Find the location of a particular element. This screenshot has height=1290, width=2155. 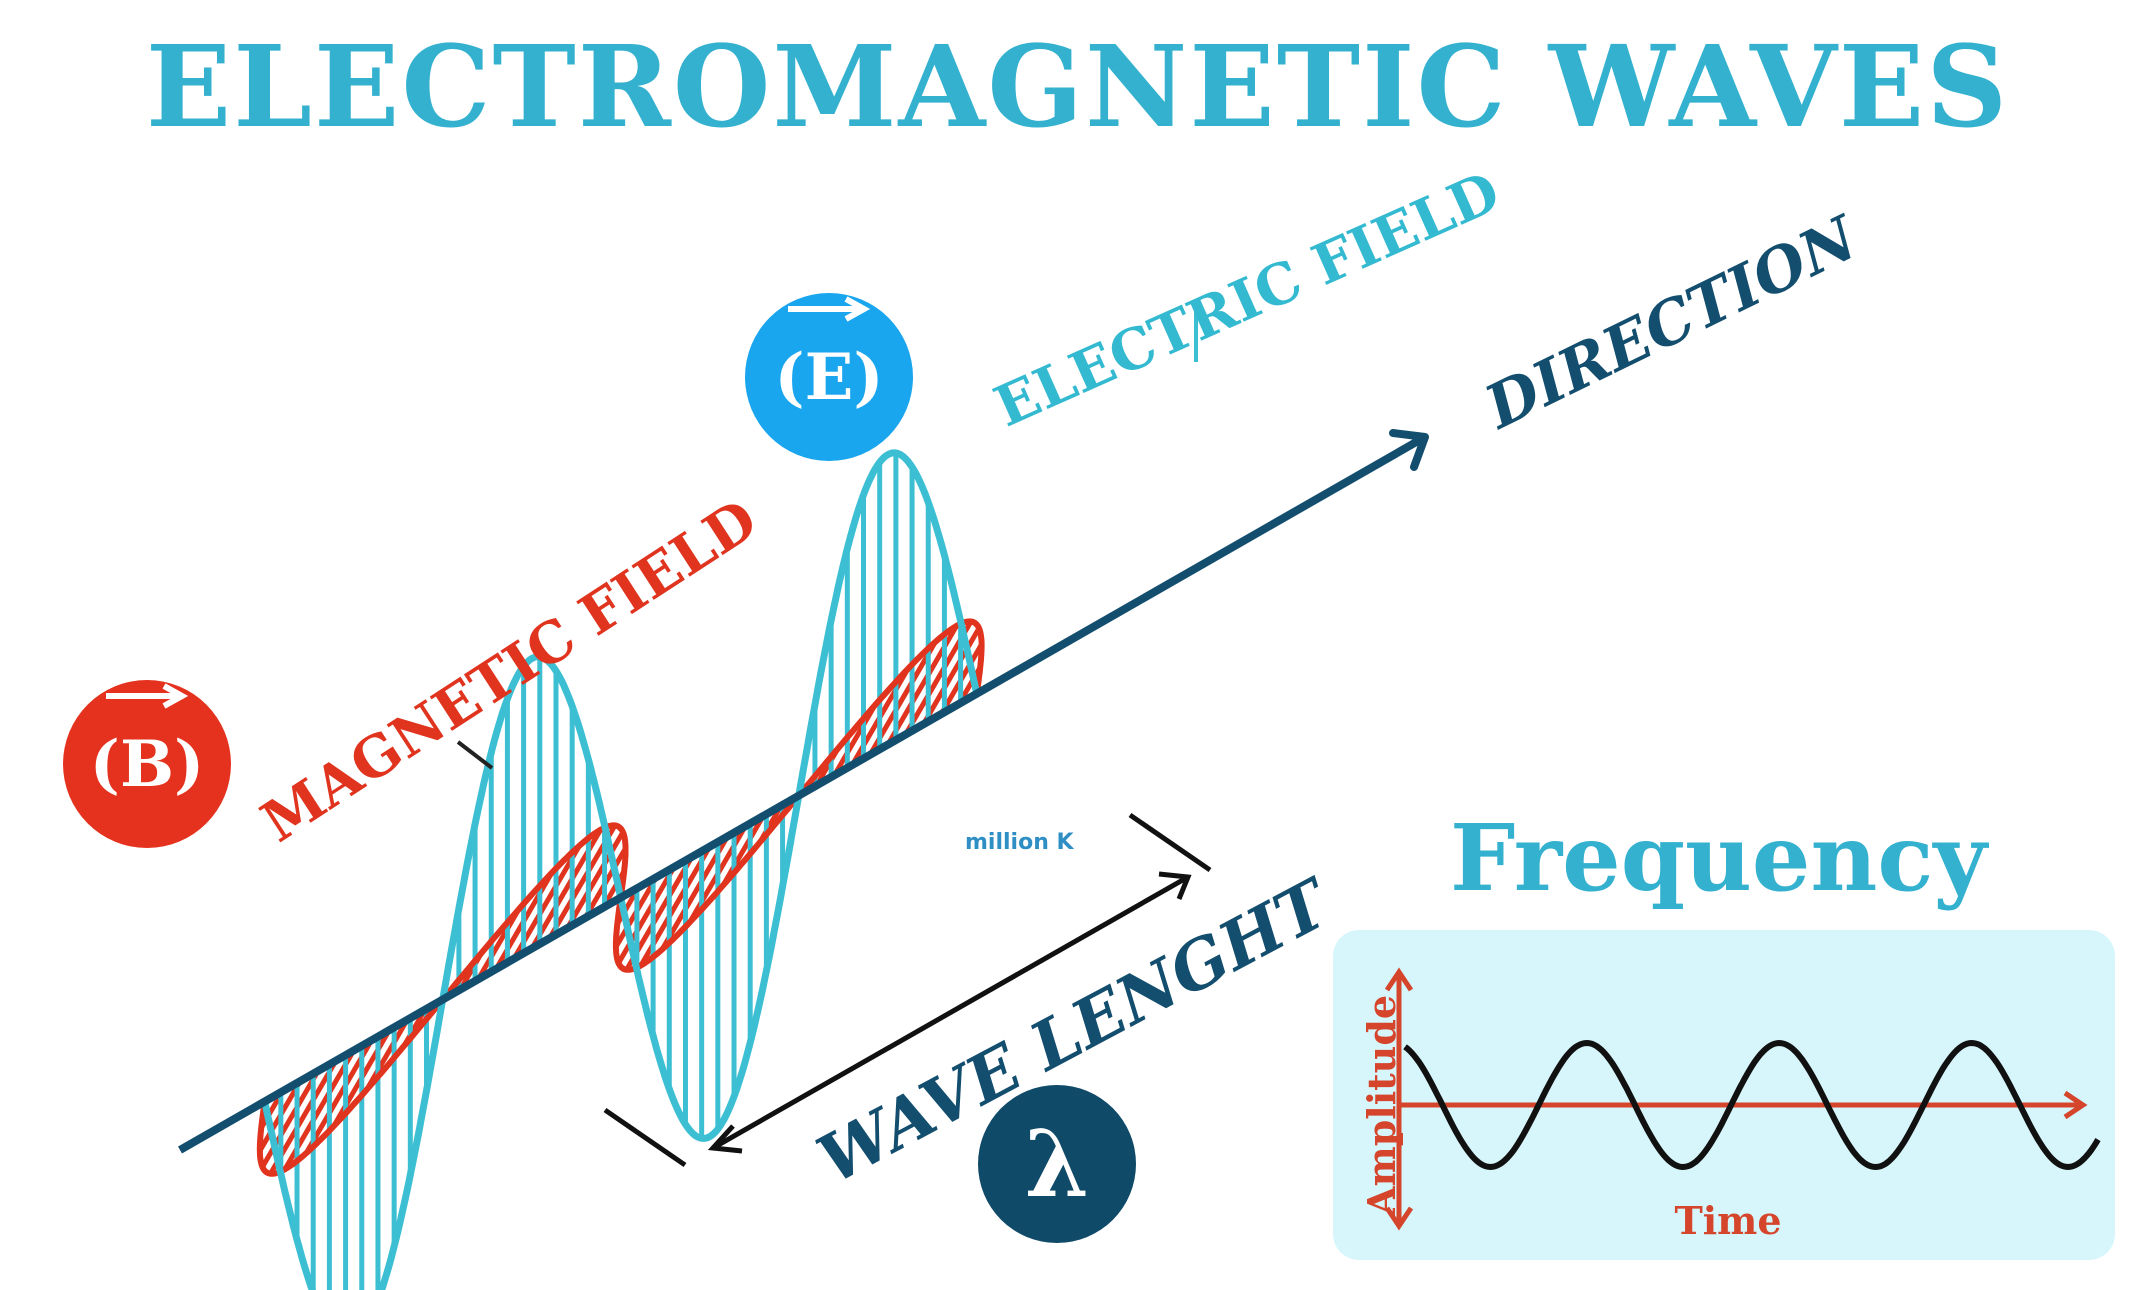

electric-badge-letter: E is located at coordinates (829, 377).